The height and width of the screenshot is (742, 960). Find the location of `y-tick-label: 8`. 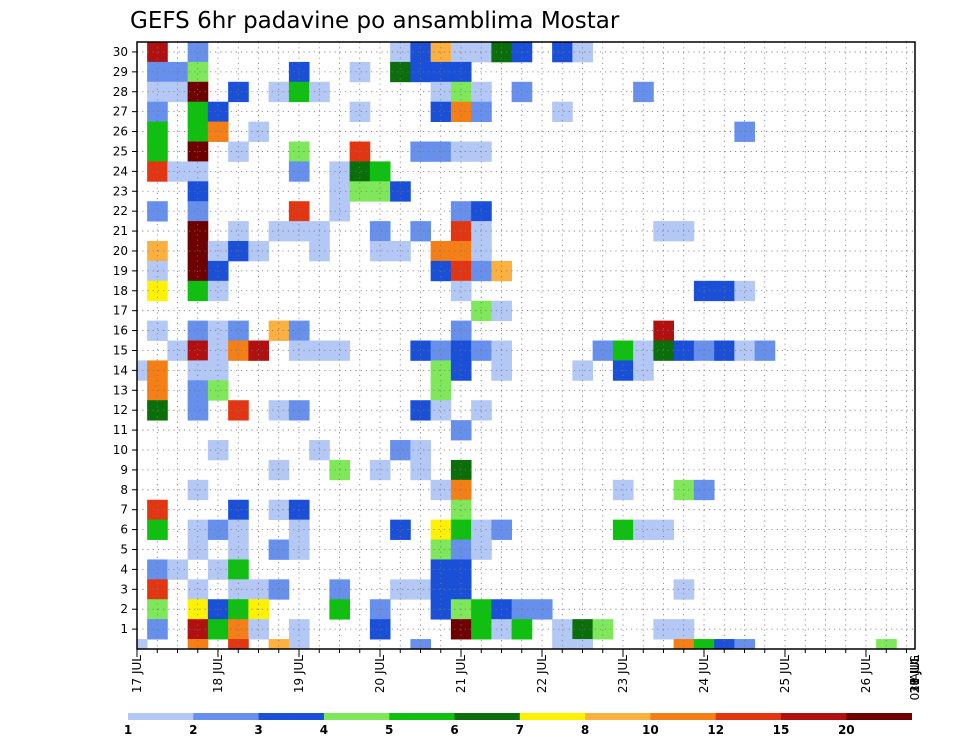

y-tick-label: 8 is located at coordinates (124, 490).